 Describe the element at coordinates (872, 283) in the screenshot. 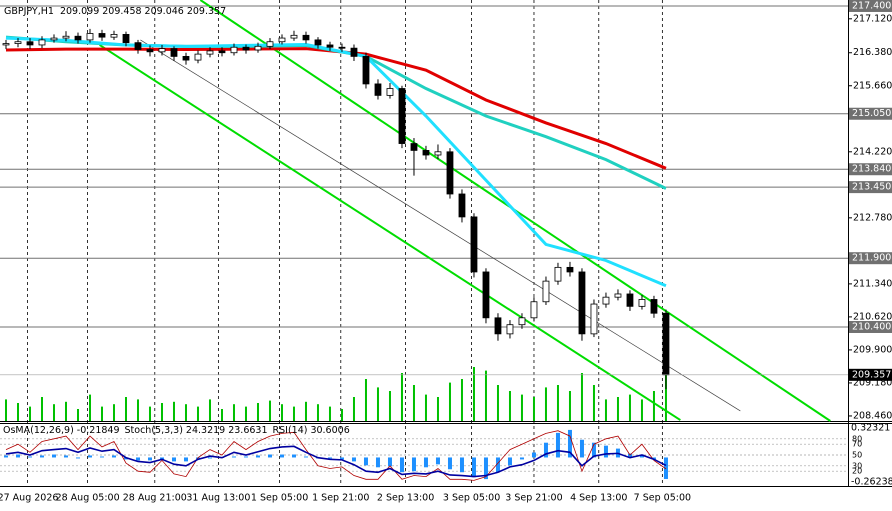

I see `y-tick-label: 211.340` at that location.